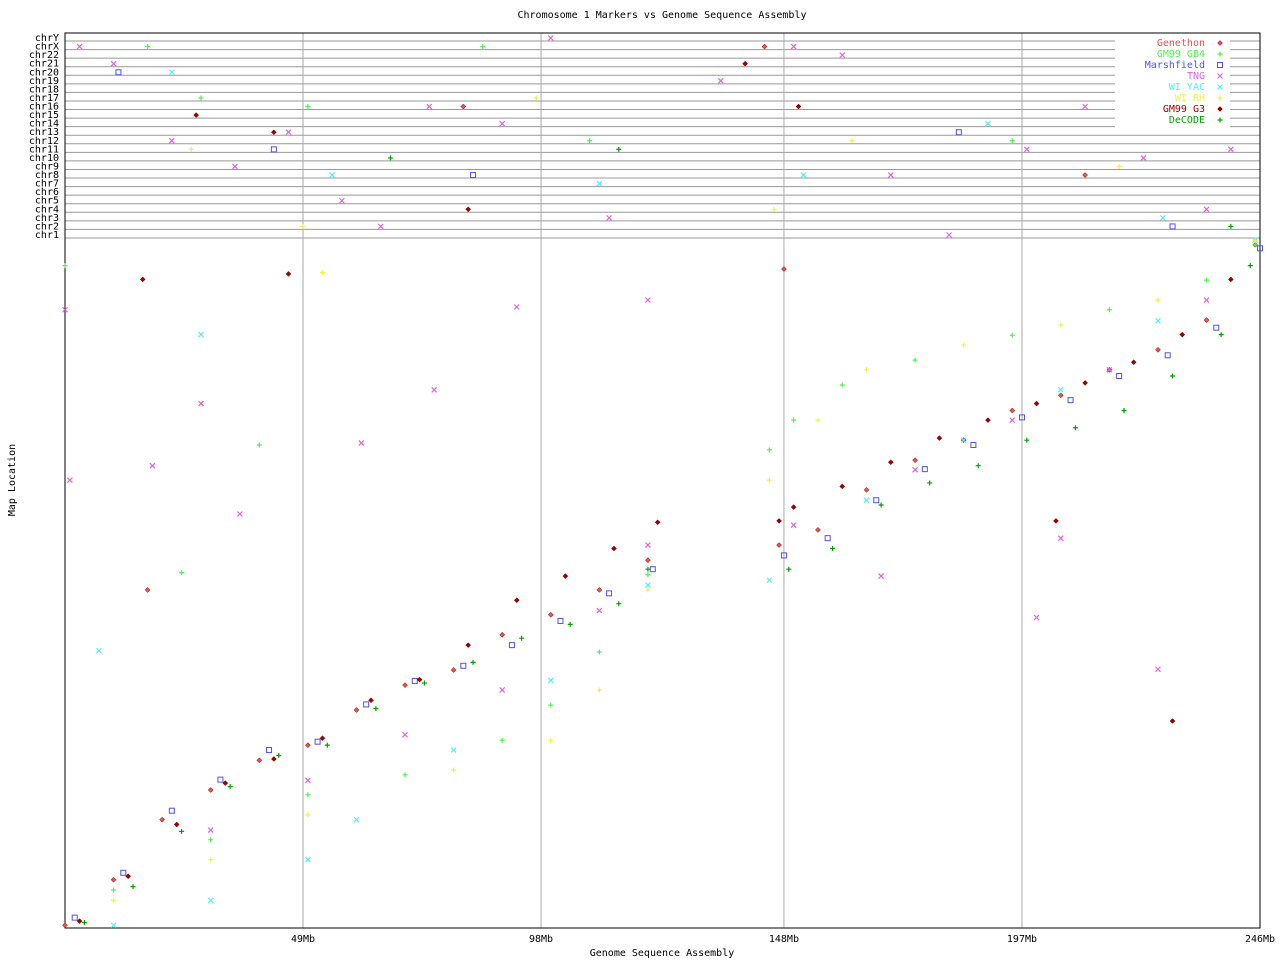 Image resolution: width=1280 pixels, height=960 pixels. I want to click on legend-label: WI YAC, so click(1187, 87).